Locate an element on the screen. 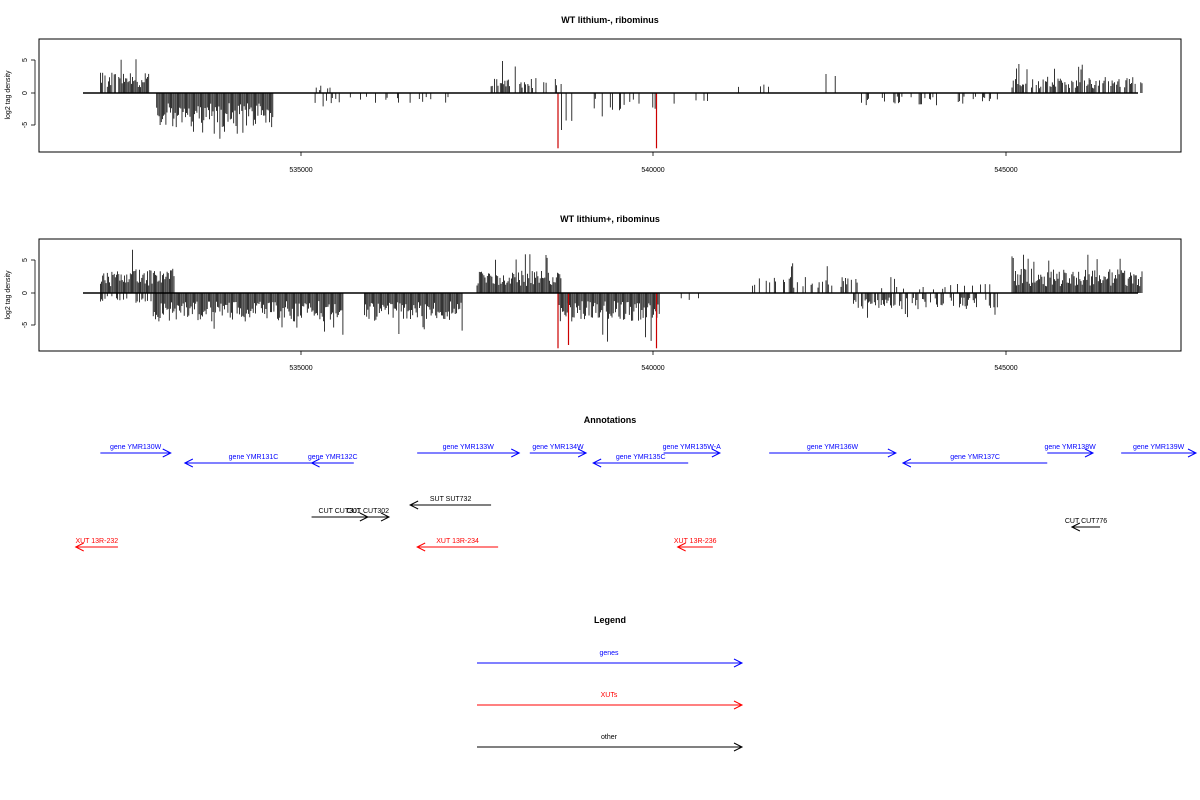 This screenshot has width=1200, height=800. annotation-label: gene YMR130W is located at coordinates (136, 447).